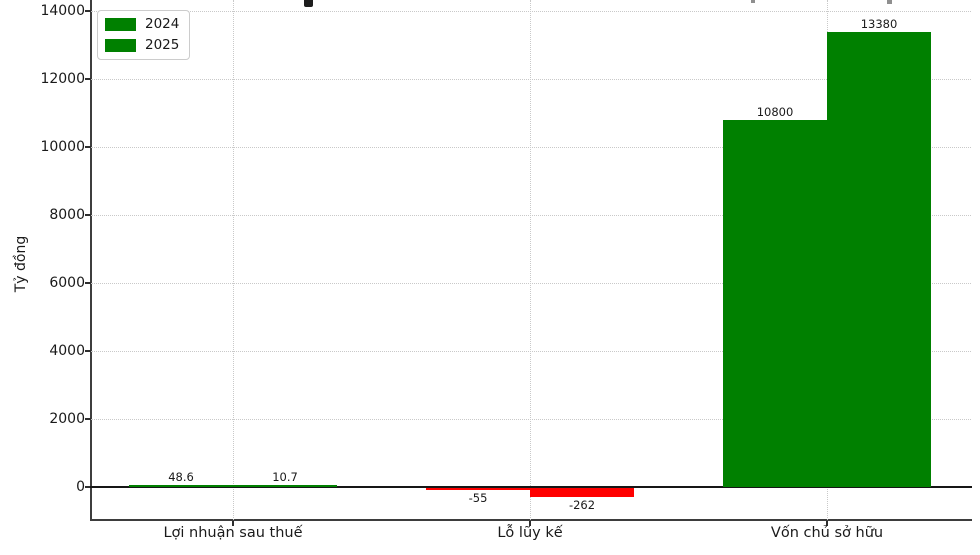 Image resolution: width=980 pixels, height=555 pixels. What do you see at coordinates (88, 419) in the screenshot?
I see `y-tick-mark-2000` at bounding box center [88, 419].